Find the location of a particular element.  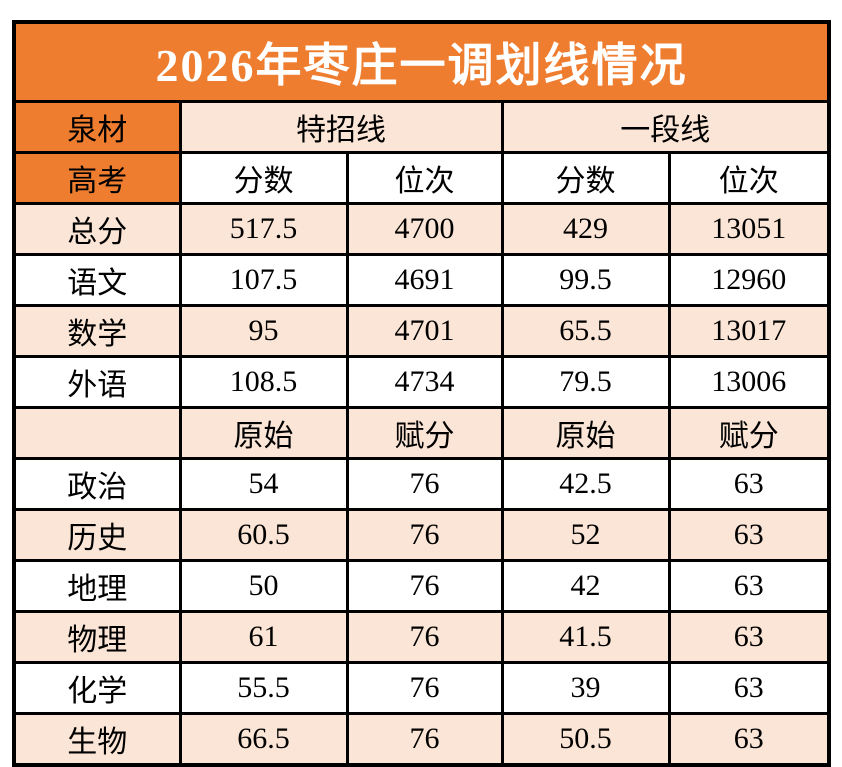

value-cell: 65.5 is located at coordinates (585, 331).